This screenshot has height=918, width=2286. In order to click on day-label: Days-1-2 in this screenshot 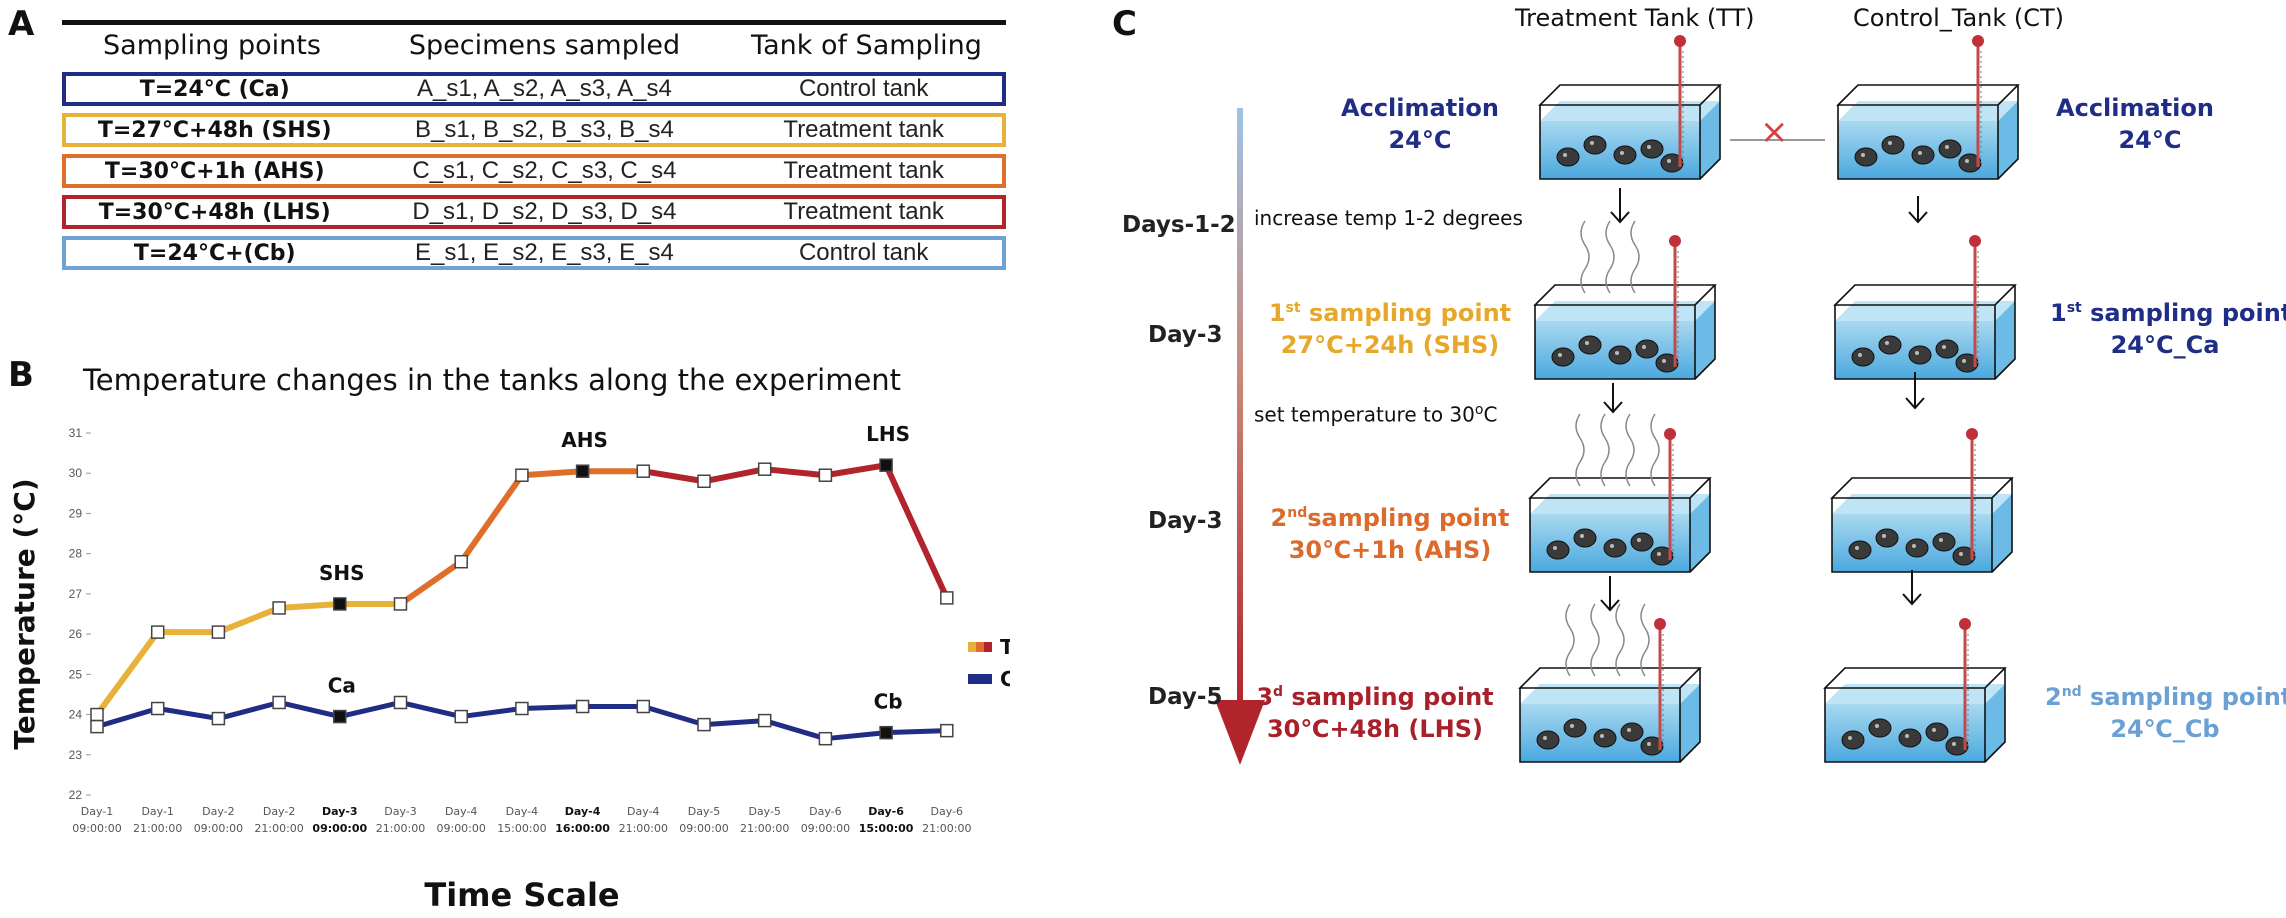, I will do `click(1179, 225)`.